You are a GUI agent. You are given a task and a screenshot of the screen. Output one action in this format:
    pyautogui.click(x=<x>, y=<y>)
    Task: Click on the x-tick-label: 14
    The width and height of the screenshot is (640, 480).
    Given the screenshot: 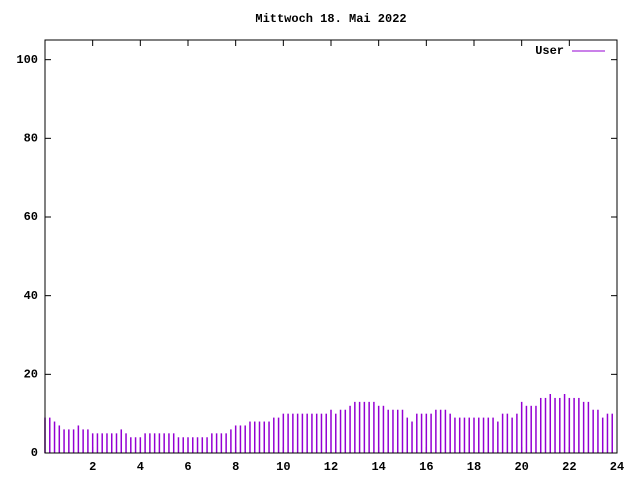 What is the action you would take?
    pyautogui.click(x=378, y=467)
    